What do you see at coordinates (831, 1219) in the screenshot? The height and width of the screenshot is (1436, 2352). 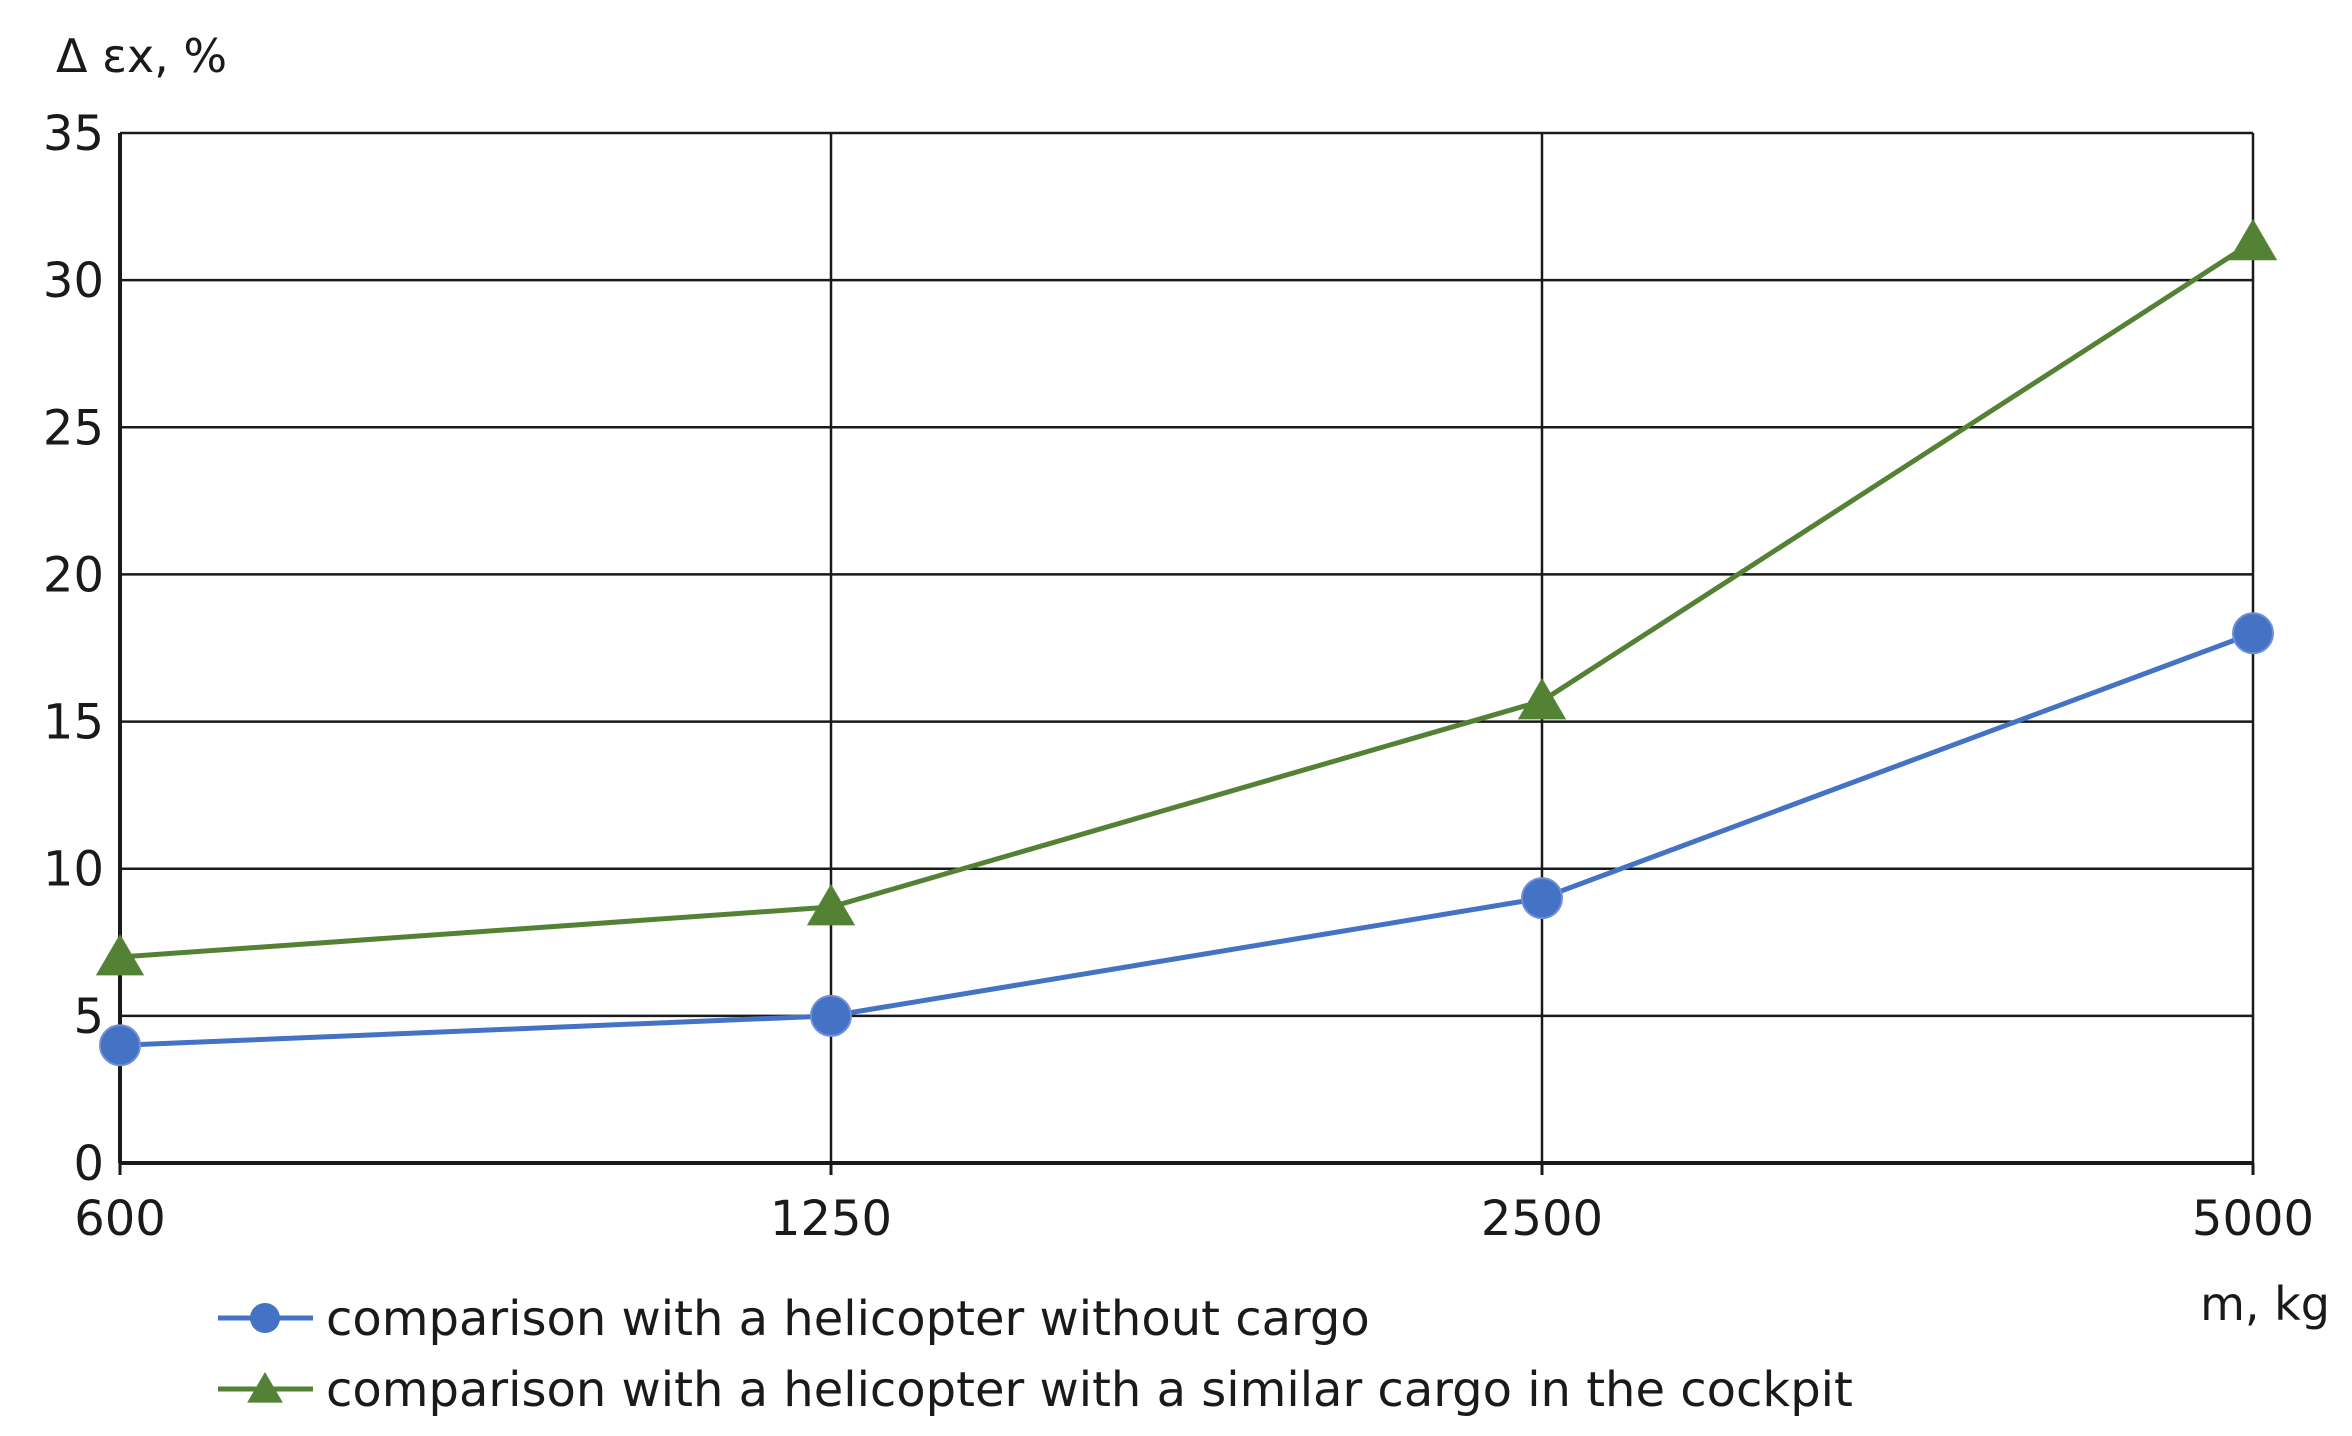 I see `x-tick-label: 1250` at bounding box center [831, 1219].